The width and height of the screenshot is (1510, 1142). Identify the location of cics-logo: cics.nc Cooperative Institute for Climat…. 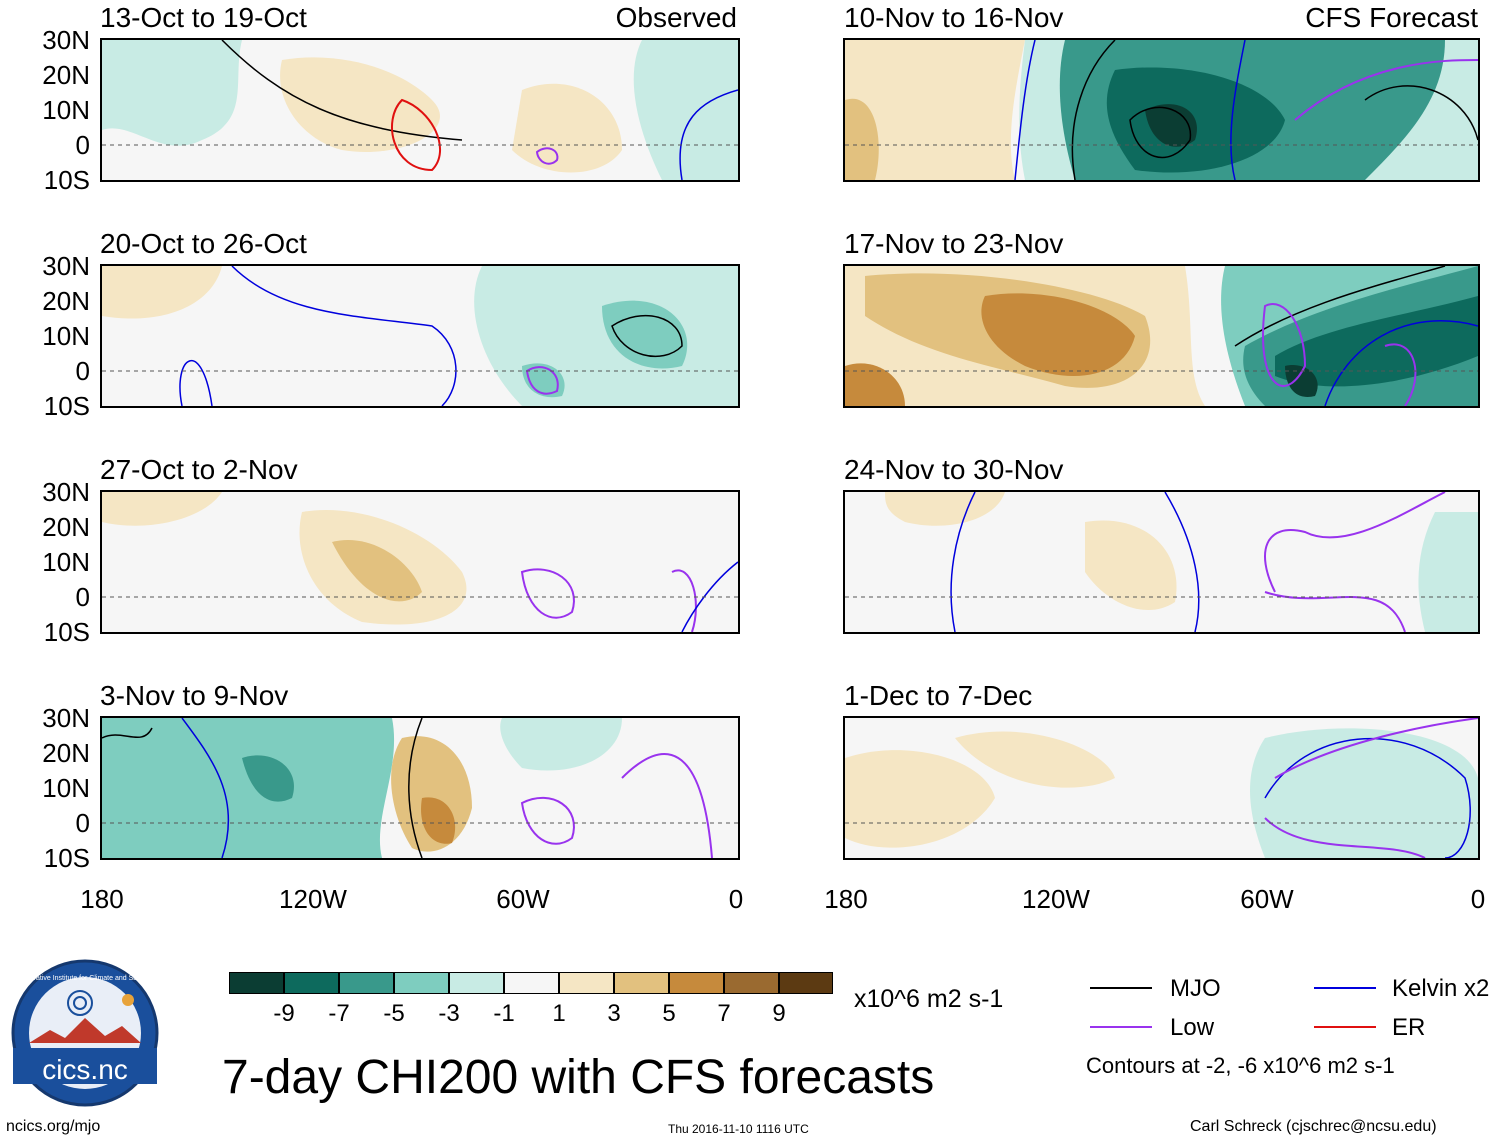
(85, 1033).